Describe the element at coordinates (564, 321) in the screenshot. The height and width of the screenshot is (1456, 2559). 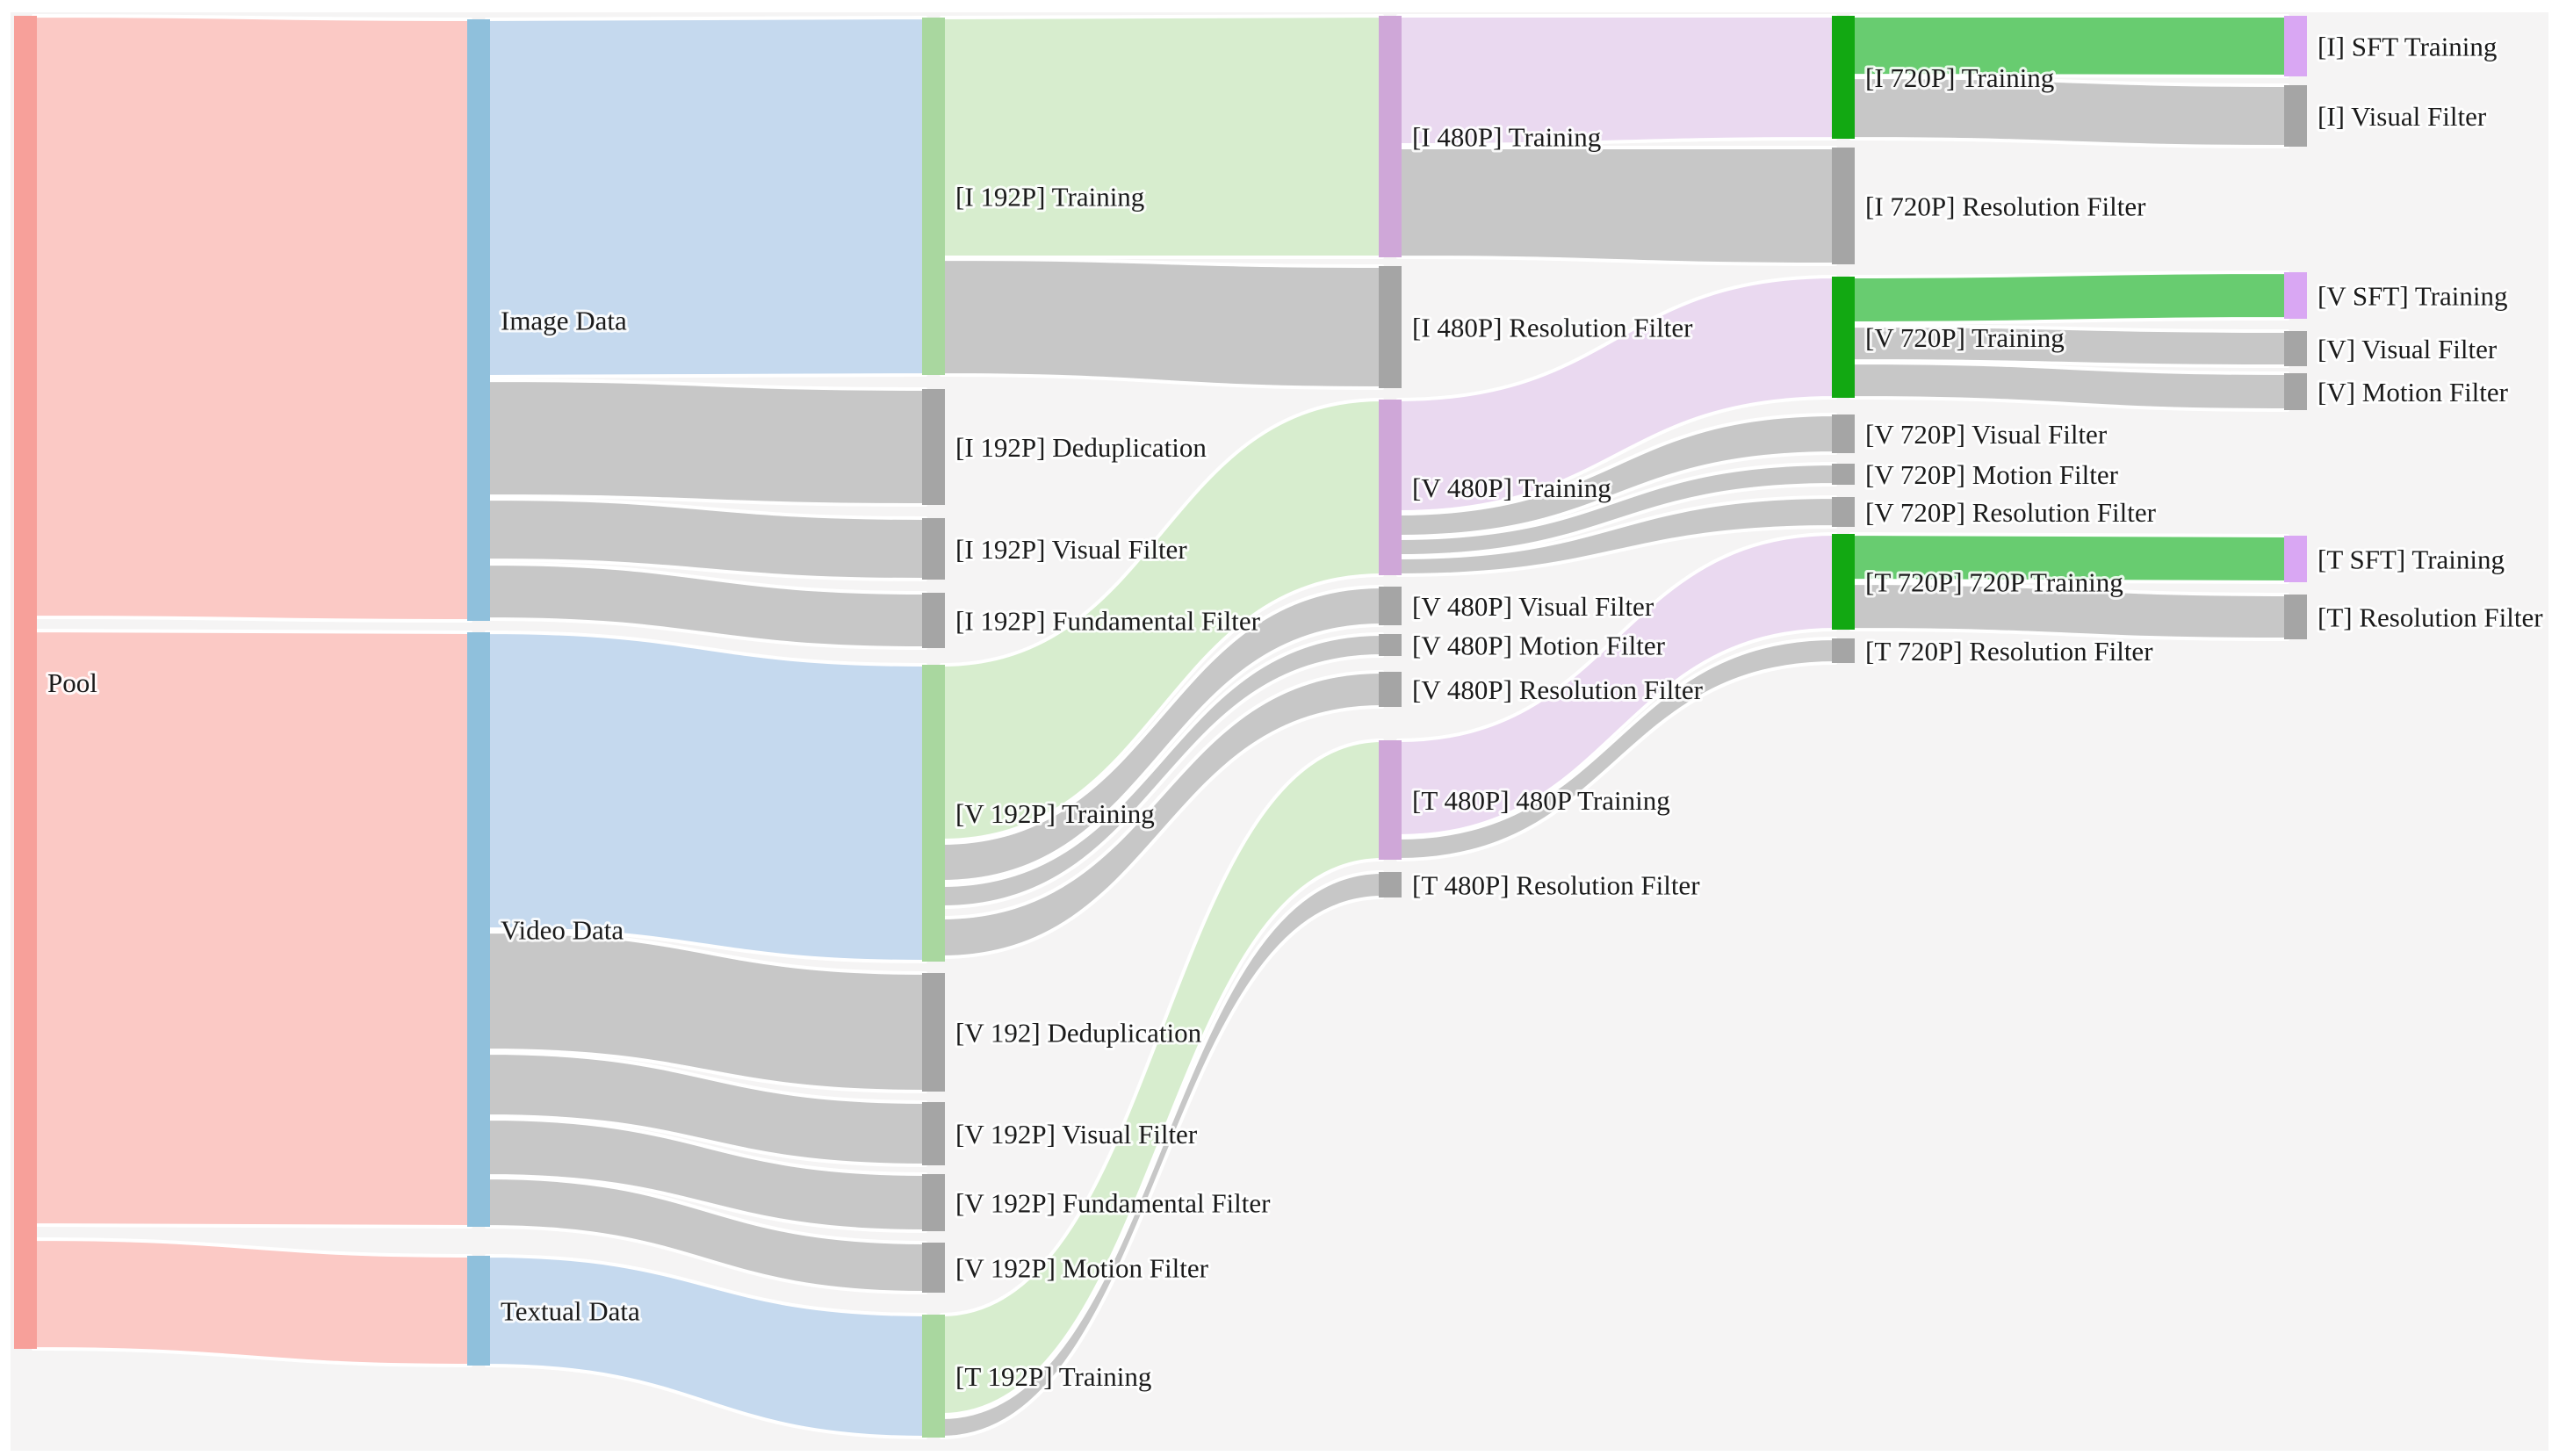
I see `label-image: Image Data` at that location.